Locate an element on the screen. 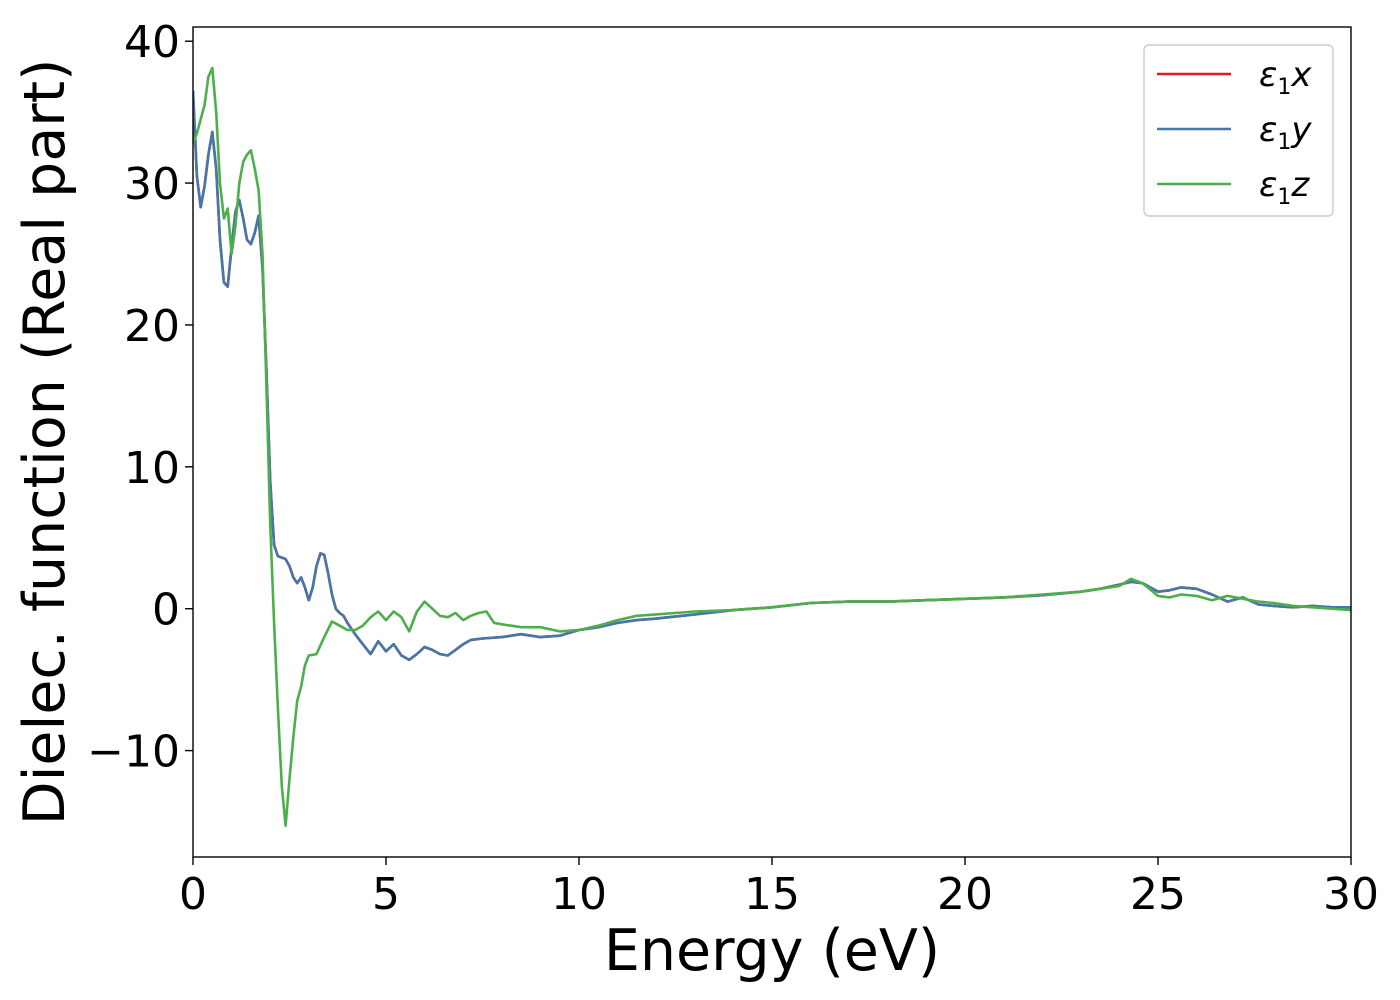 Image resolution: width=1400 pixels, height=1000 pixels. y-tick-label: 10 is located at coordinates (152, 468).